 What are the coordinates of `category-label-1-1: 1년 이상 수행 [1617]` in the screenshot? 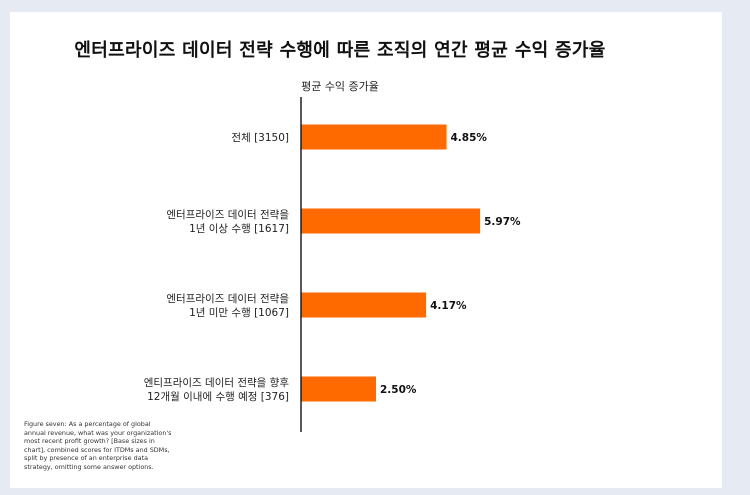 It's located at (239, 229).